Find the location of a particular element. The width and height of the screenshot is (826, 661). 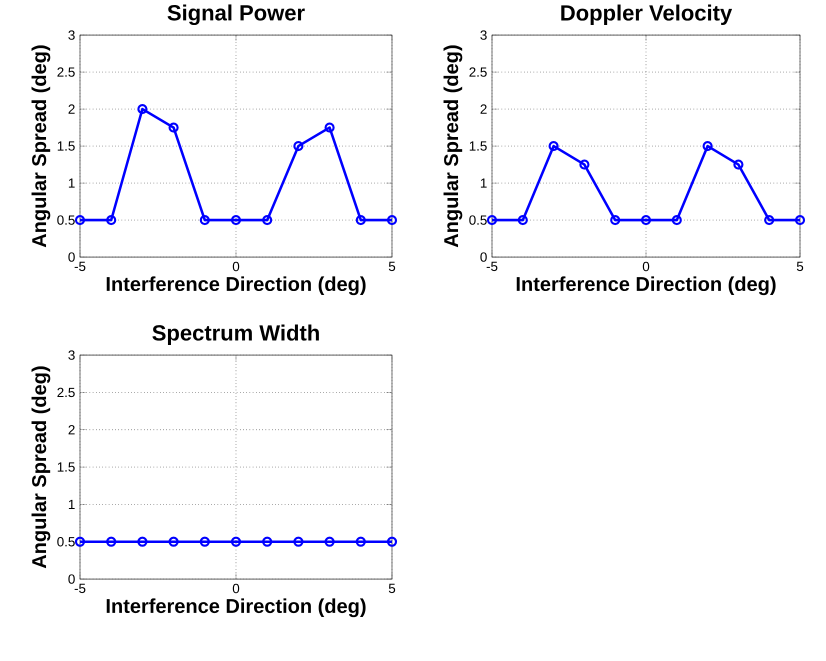

chart-title: Doppler Velocity is located at coordinates (646, 14).